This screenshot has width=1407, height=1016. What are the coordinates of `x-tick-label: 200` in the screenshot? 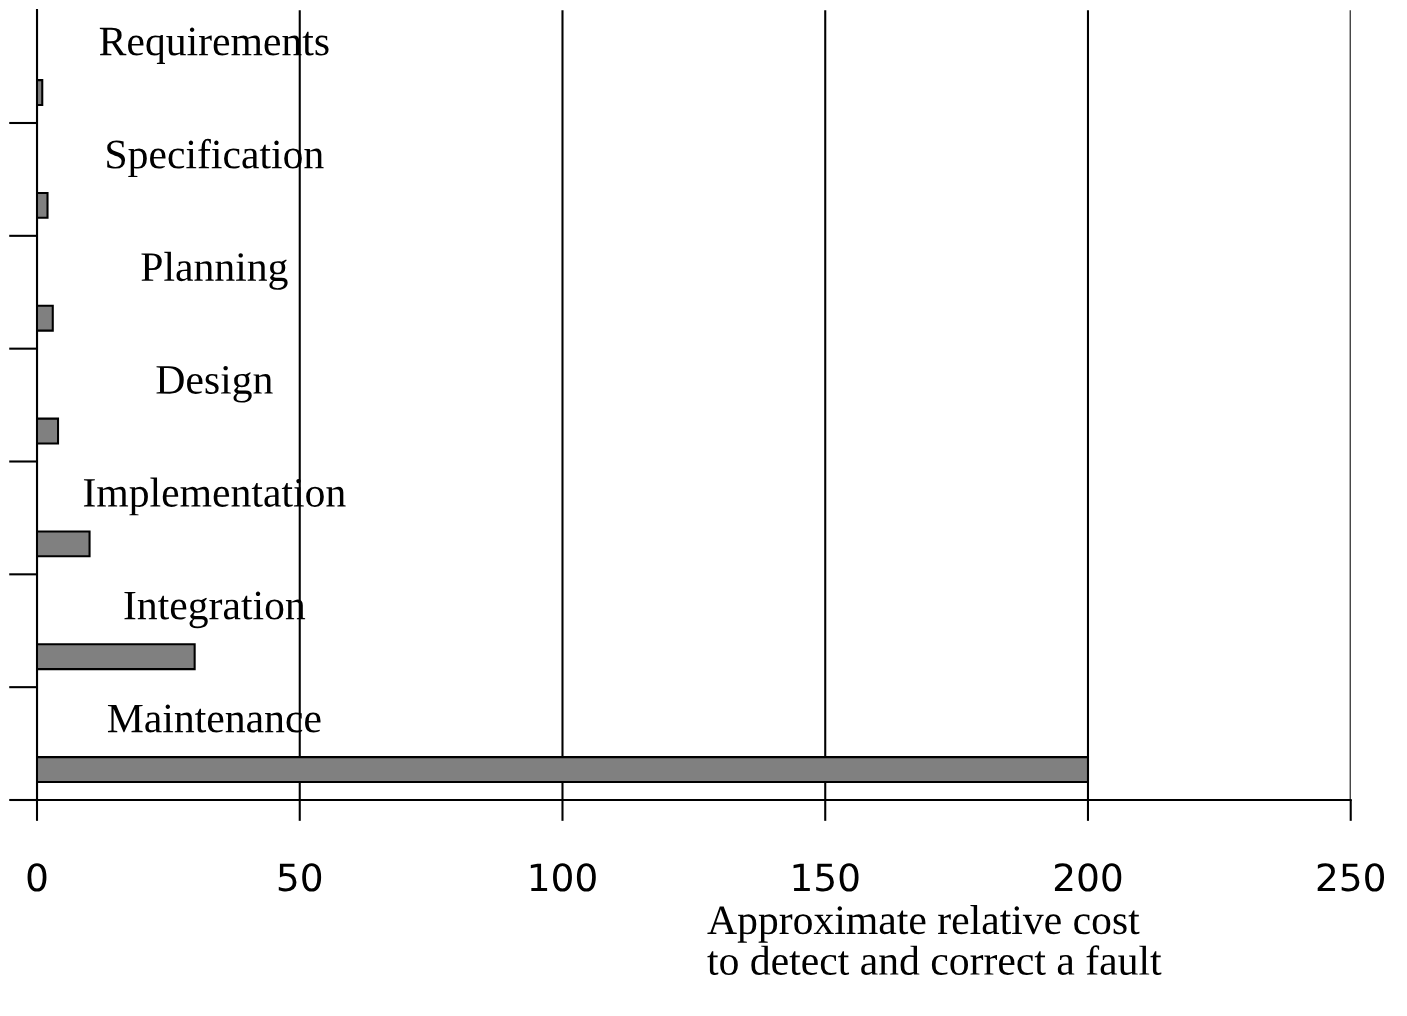 It's located at (1088, 877).